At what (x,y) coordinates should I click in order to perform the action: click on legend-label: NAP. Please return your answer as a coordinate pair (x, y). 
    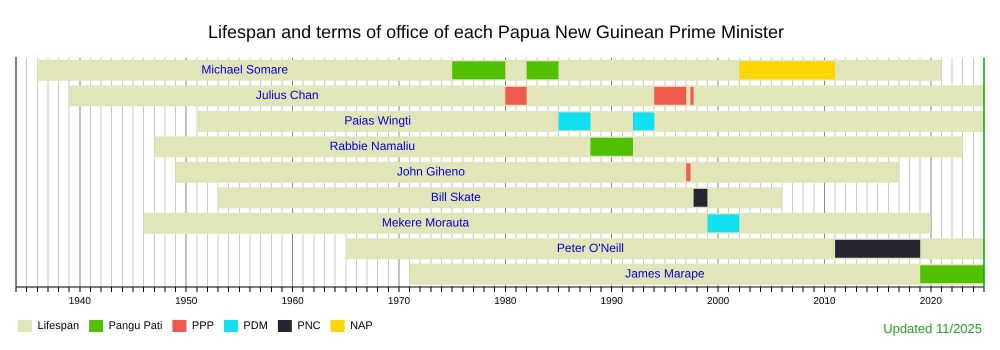
    Looking at the image, I should click on (361, 326).